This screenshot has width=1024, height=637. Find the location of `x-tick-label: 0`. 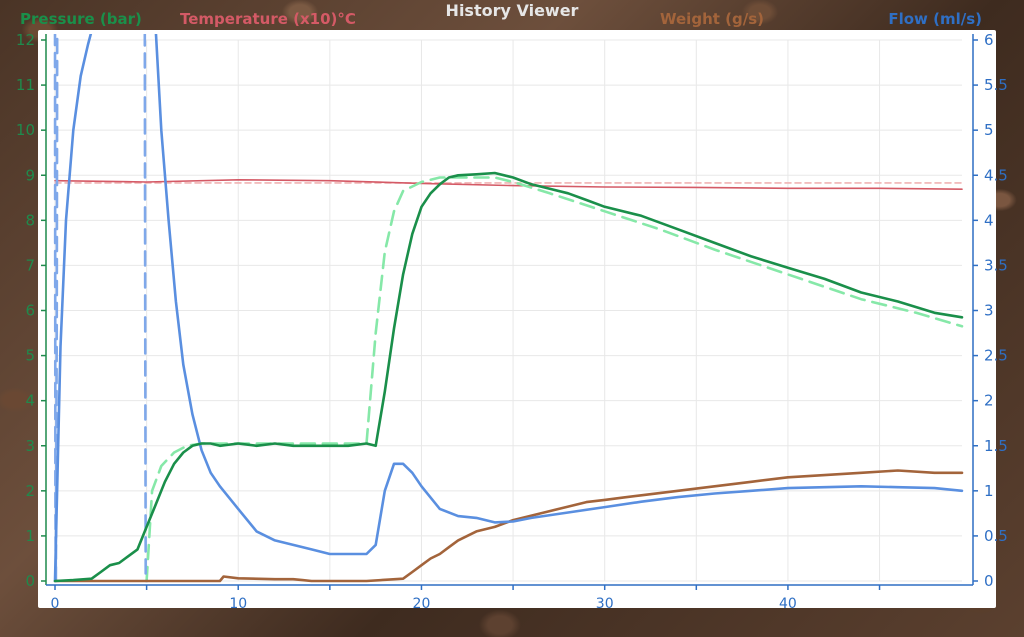

x-tick-label: 0 is located at coordinates (55, 604).